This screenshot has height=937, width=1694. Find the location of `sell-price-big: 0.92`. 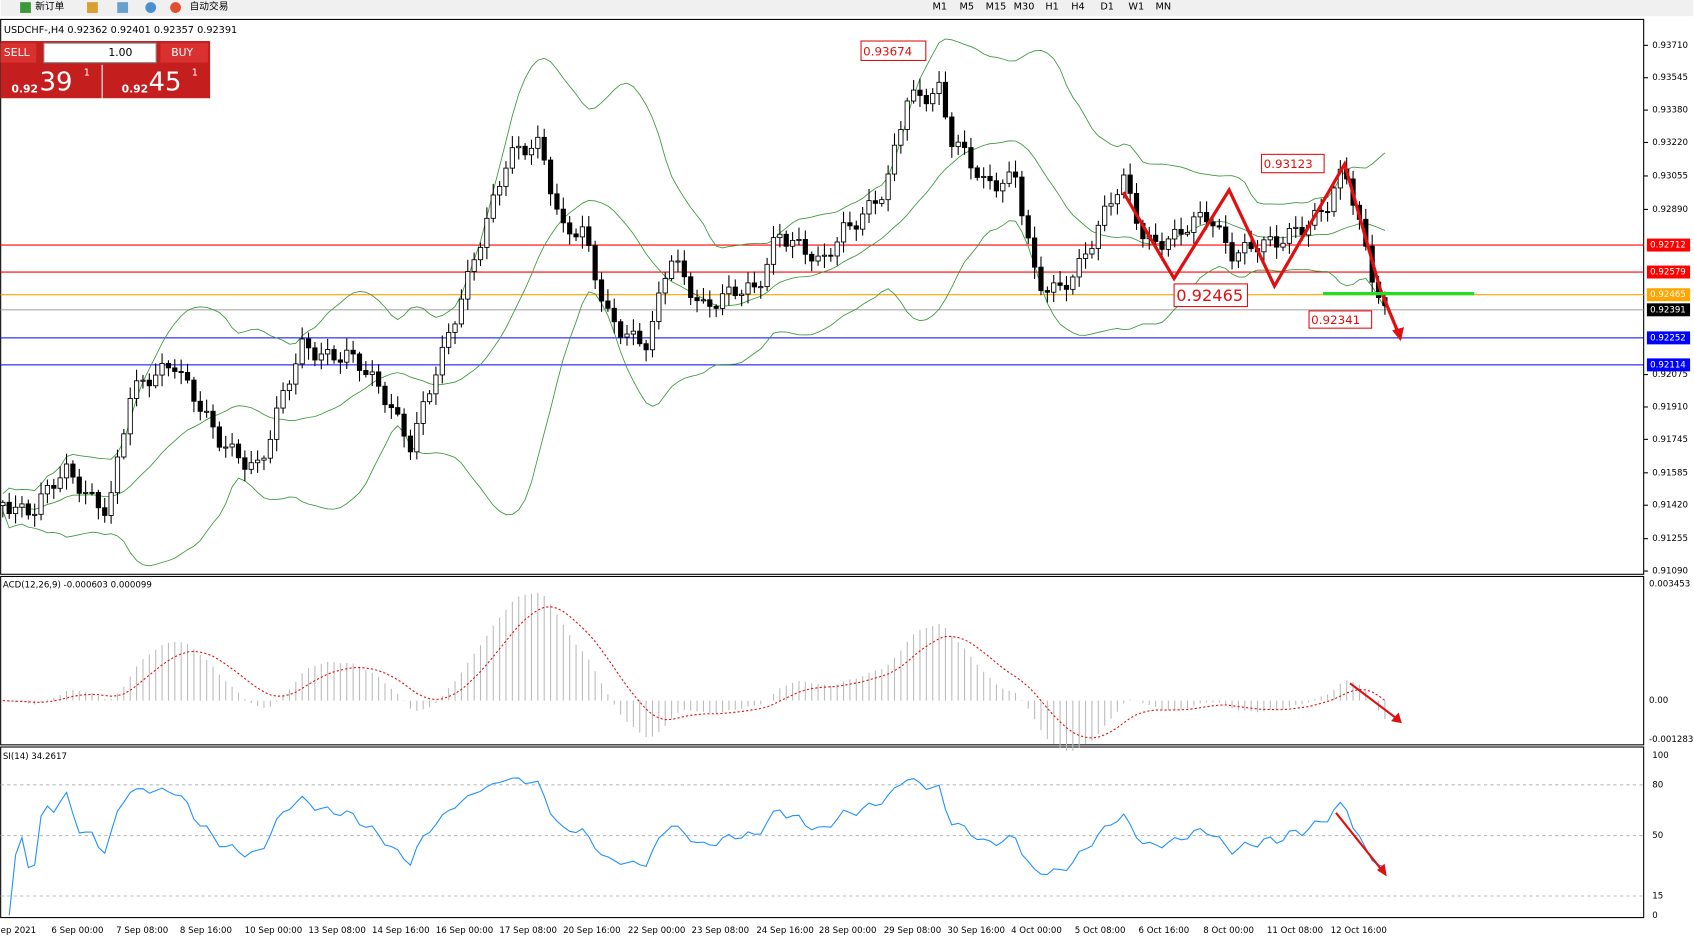

sell-price-big: 0.92 is located at coordinates (24, 89).